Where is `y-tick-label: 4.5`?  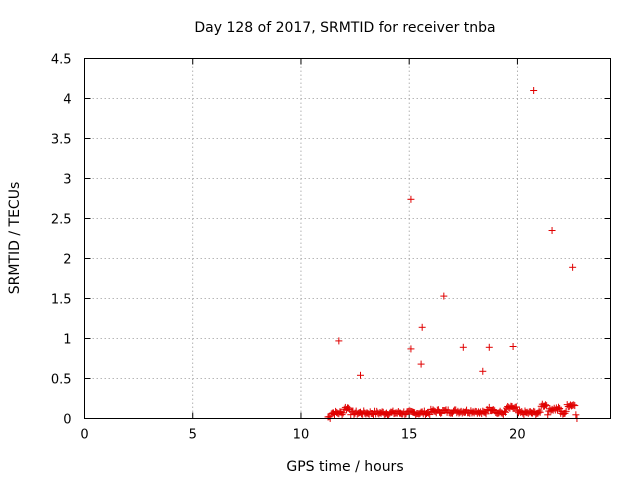
y-tick-label: 4.5 is located at coordinates (61, 60).